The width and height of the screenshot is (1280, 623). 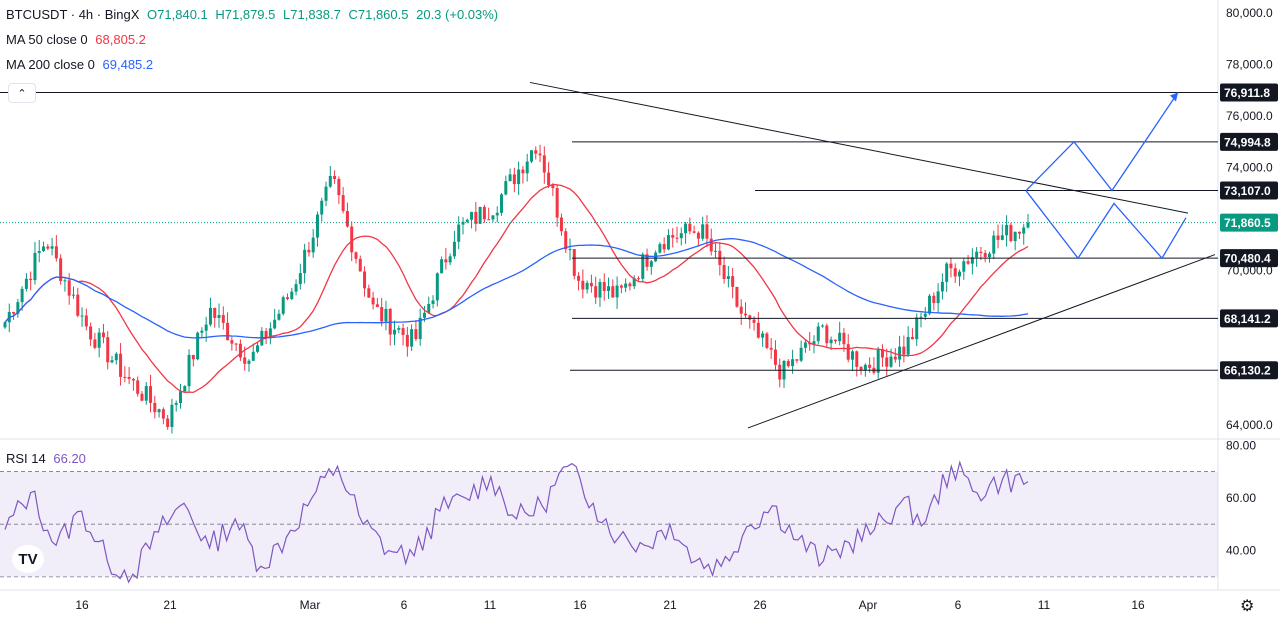 What do you see at coordinates (245, 14) in the screenshot?
I see `high-value: H71,879.5` at bounding box center [245, 14].